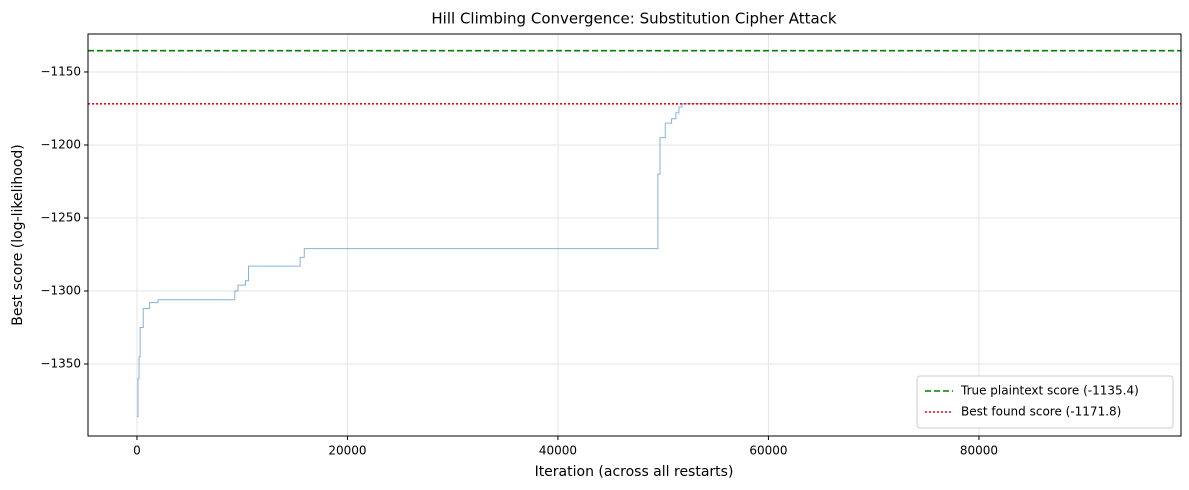 Image resolution: width=1189 pixels, height=490 pixels. Describe the element at coordinates (1041, 412) in the screenshot. I see `legend-label: Best found score (-1171.8)` at that location.